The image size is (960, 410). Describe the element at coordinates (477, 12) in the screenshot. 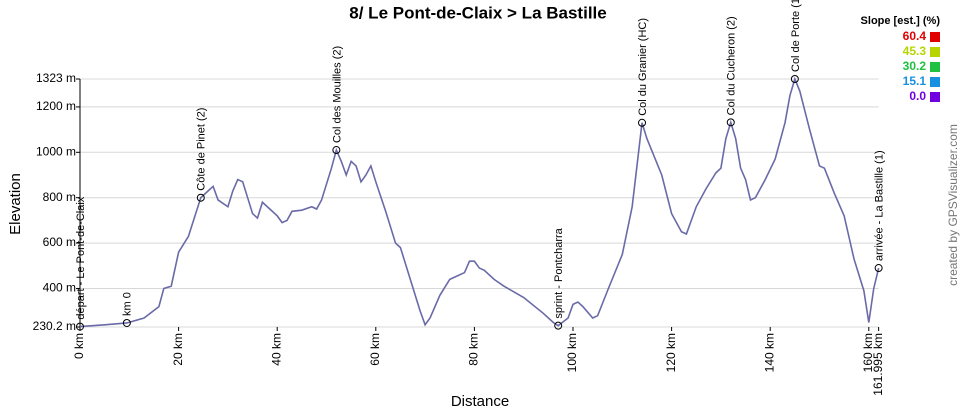

I see `chart-title: 8/ Le Pont-de-Claix > La Bastille` at that location.